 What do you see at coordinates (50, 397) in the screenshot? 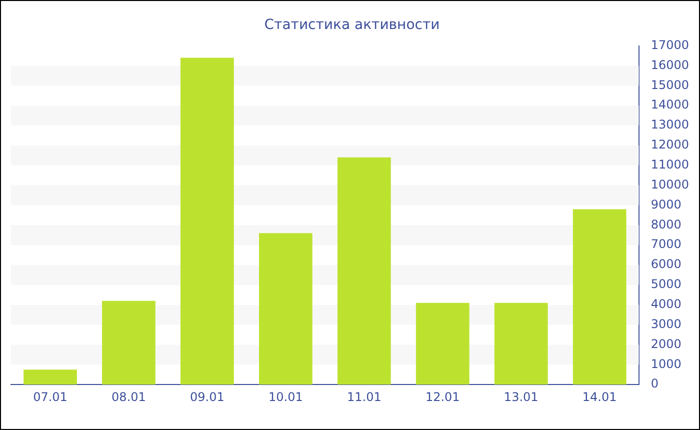
I see `x-tick-label: 07.01` at bounding box center [50, 397].